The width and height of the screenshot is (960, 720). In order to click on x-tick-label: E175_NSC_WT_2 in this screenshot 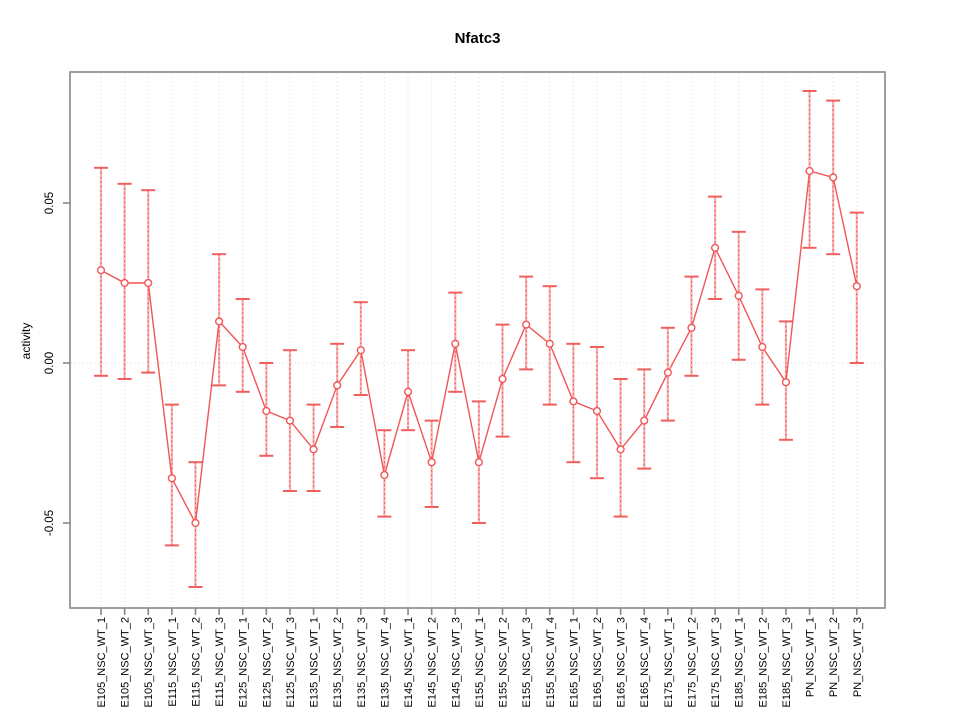, I will do `click(692, 662)`.